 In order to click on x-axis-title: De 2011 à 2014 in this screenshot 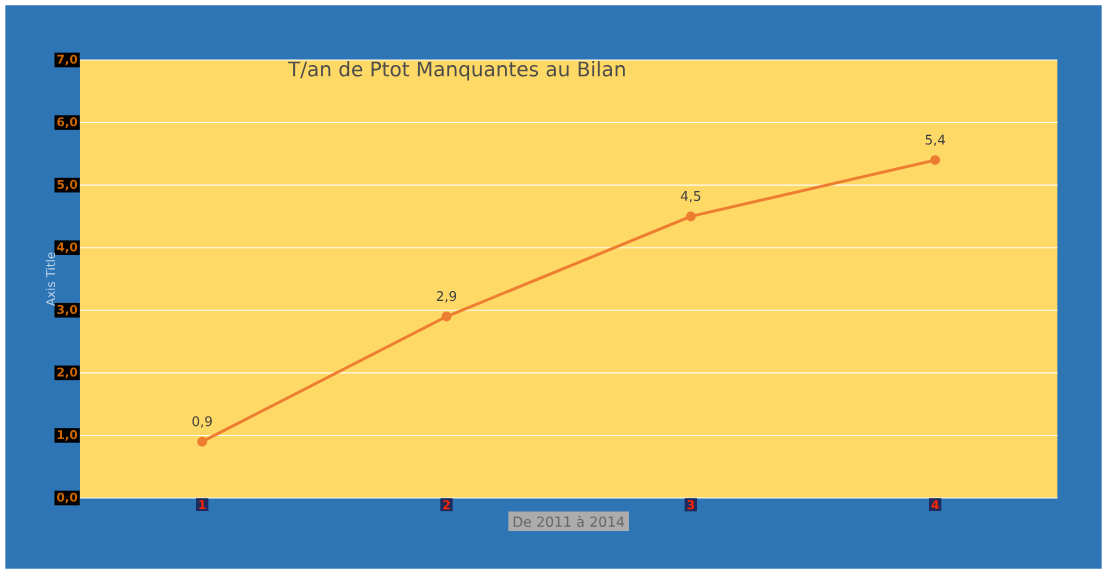, I will do `click(569, 521)`.